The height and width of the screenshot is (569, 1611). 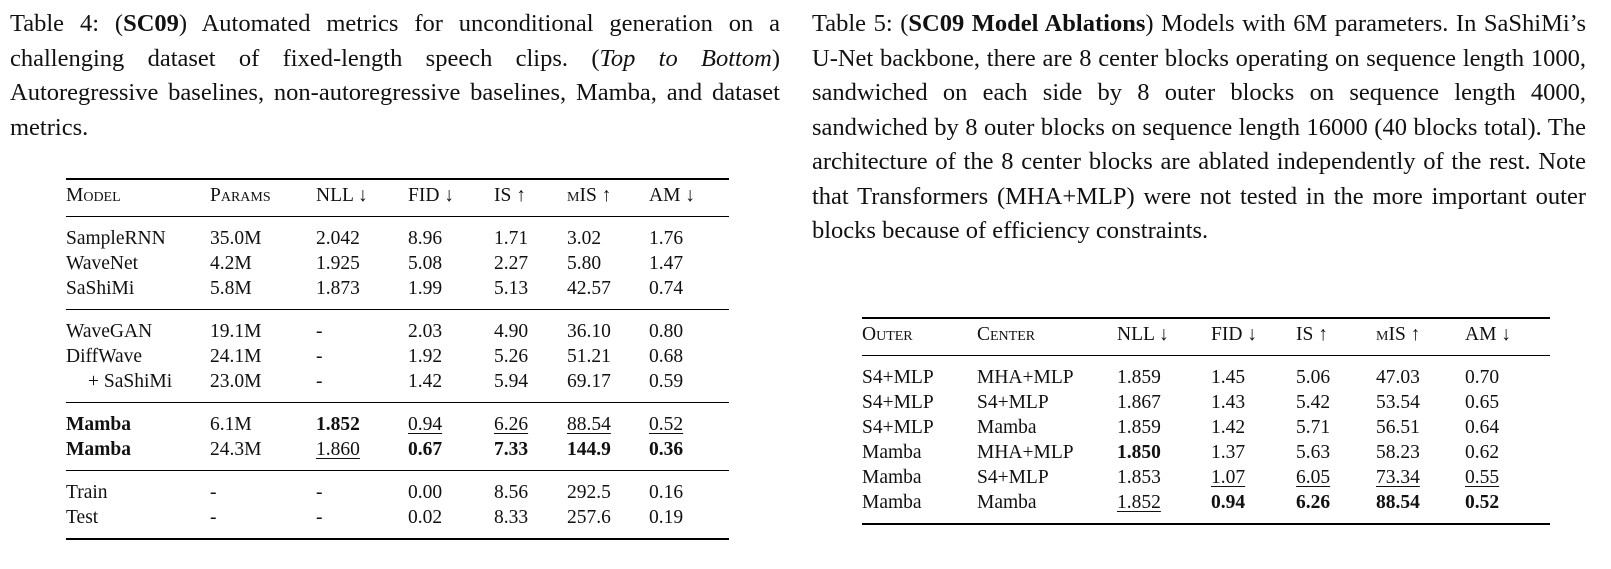 I want to click on table-cell: 1.92, so click(x=425, y=356).